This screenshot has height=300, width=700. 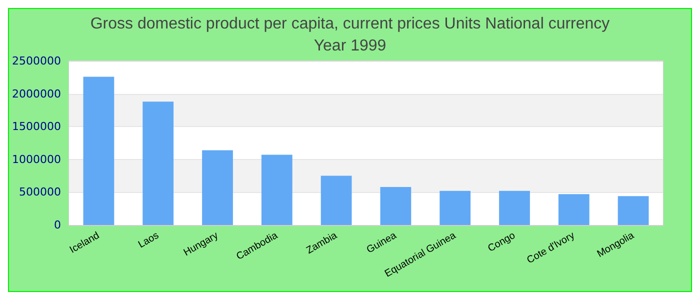 I want to click on x-tick-label: Congo, so click(x=502, y=242).